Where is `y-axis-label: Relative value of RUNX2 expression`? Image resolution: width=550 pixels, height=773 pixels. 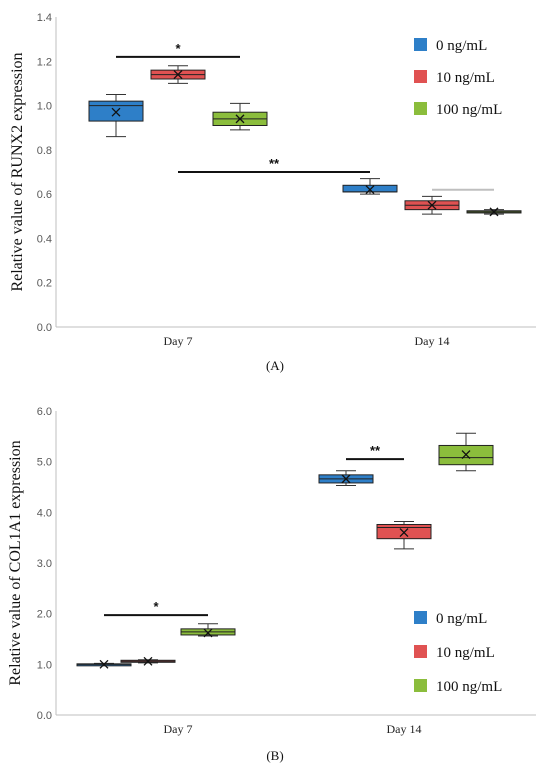 y-axis-label: Relative value of RUNX2 expression is located at coordinates (17, 171).